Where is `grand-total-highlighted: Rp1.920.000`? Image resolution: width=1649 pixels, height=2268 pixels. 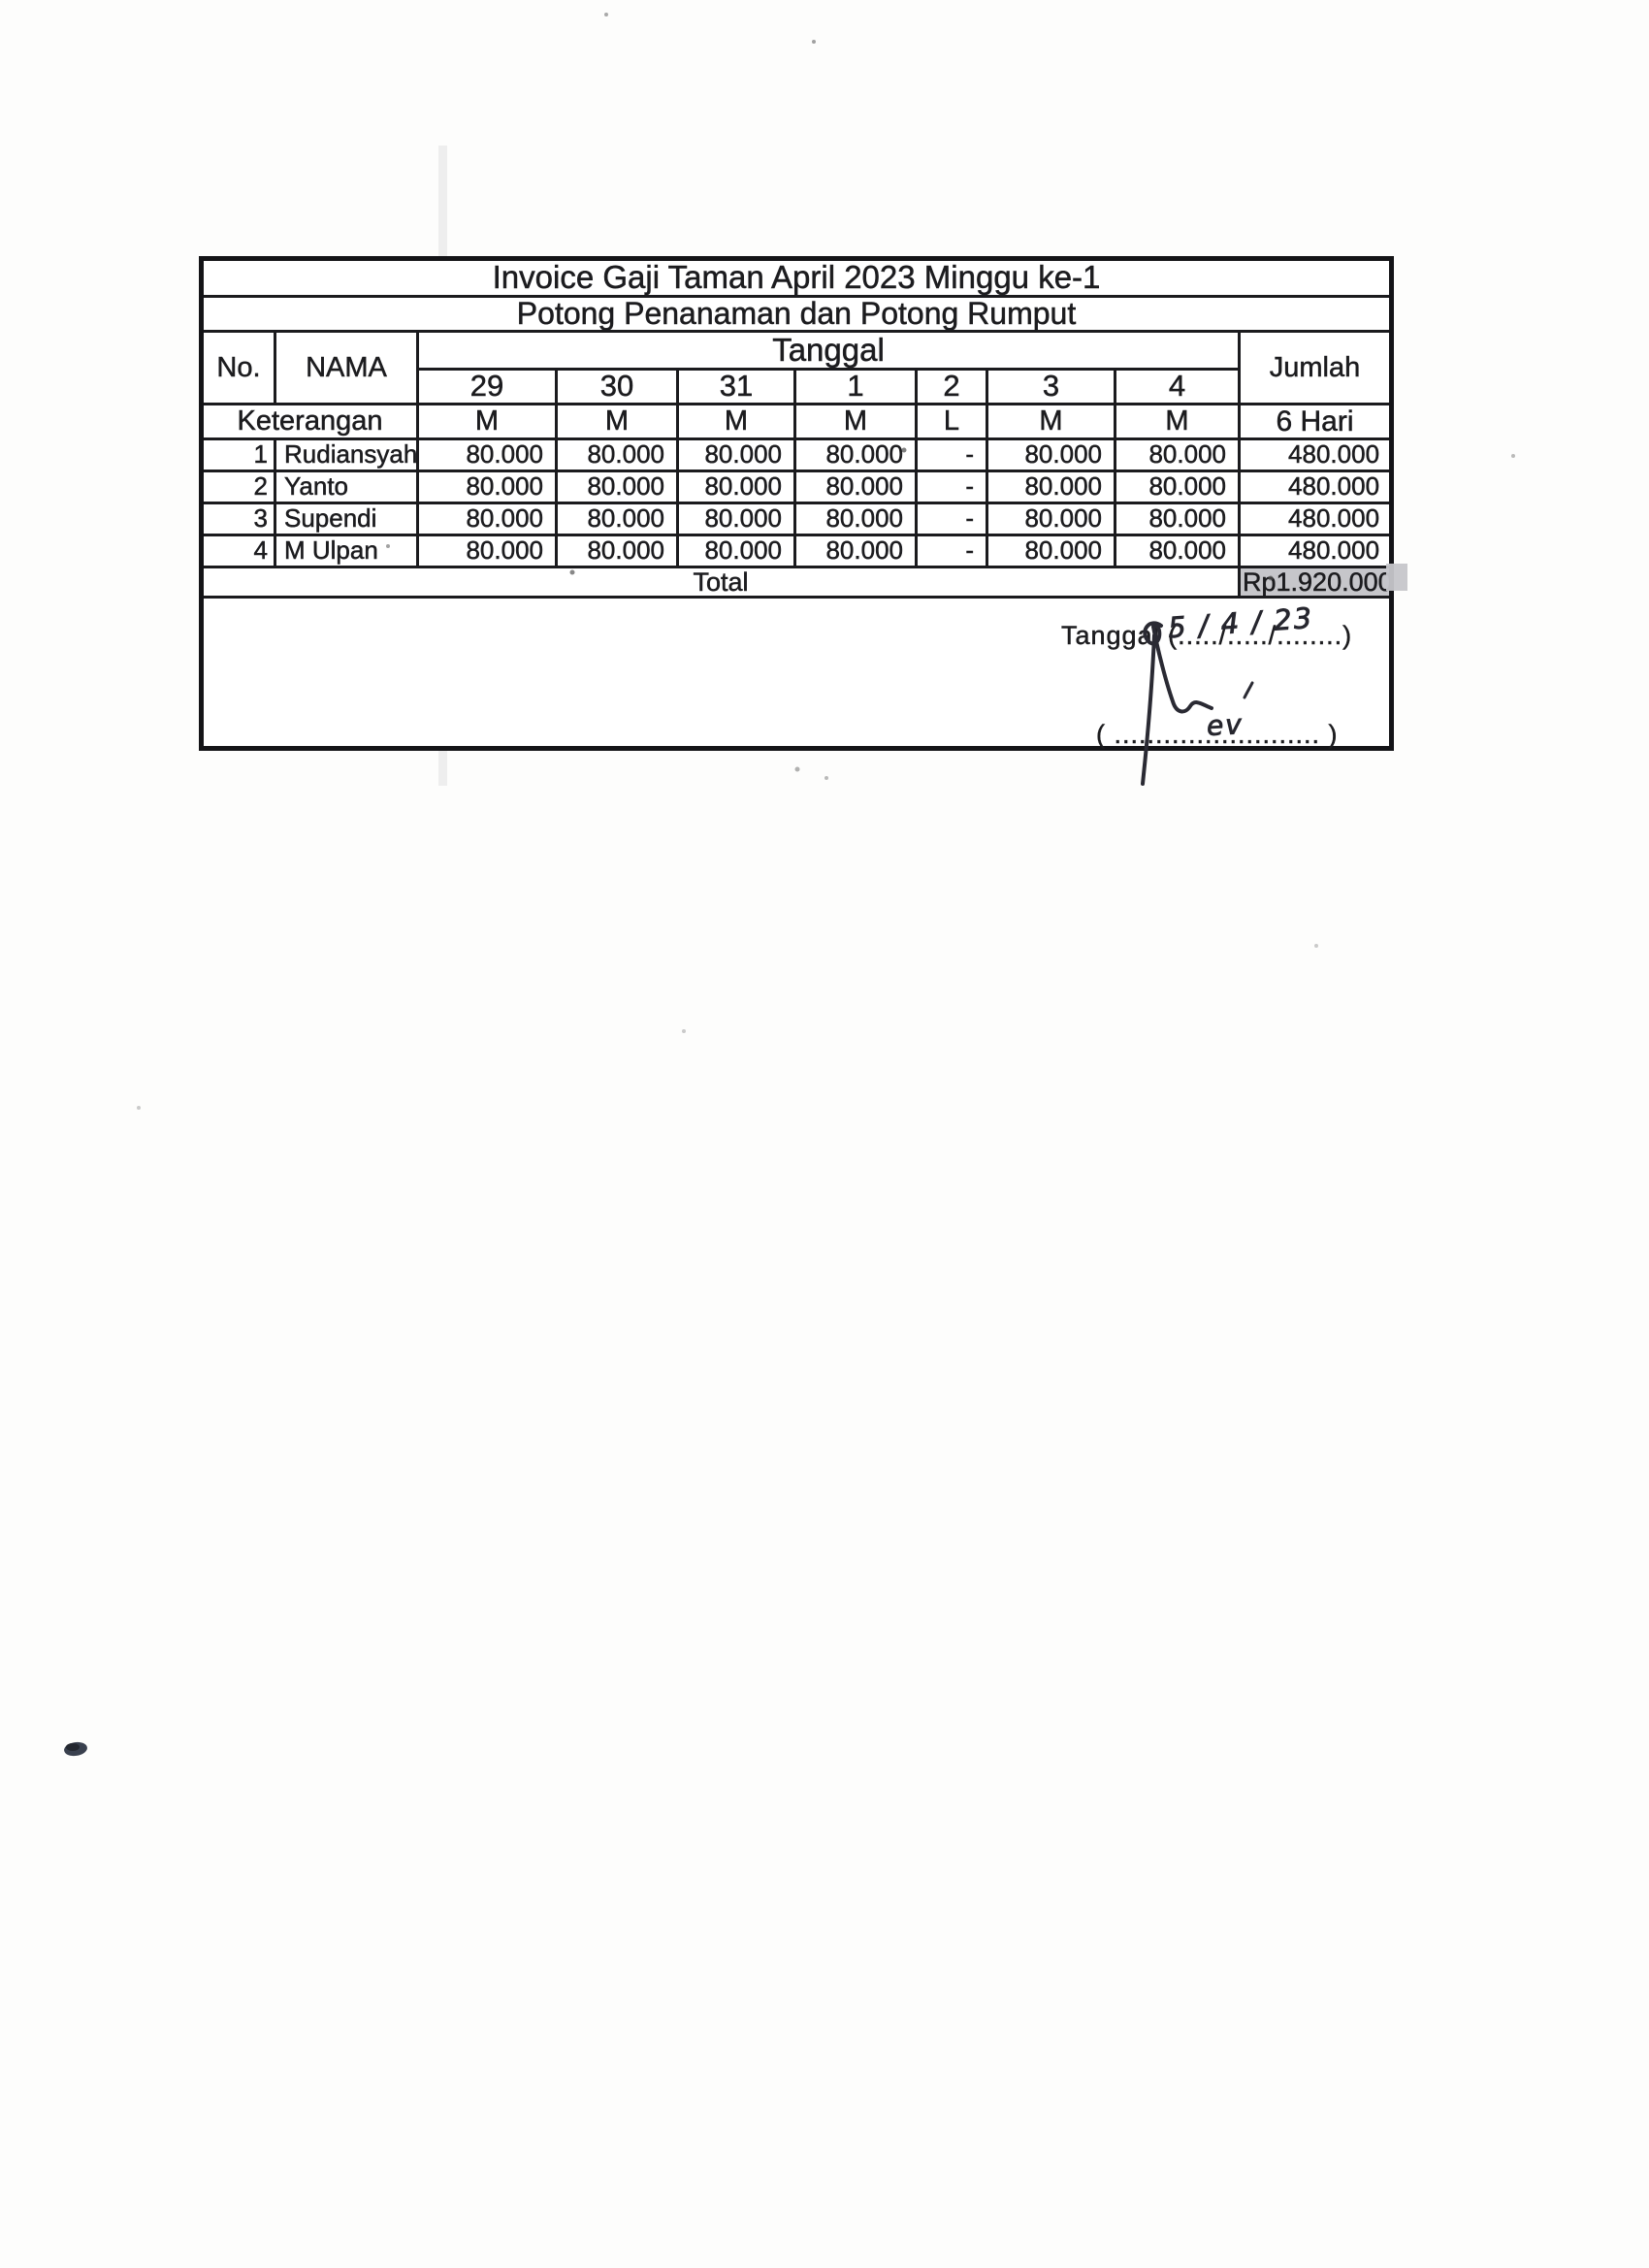
grand-total-highlighted: Rp1.920.000 is located at coordinates (1315, 582).